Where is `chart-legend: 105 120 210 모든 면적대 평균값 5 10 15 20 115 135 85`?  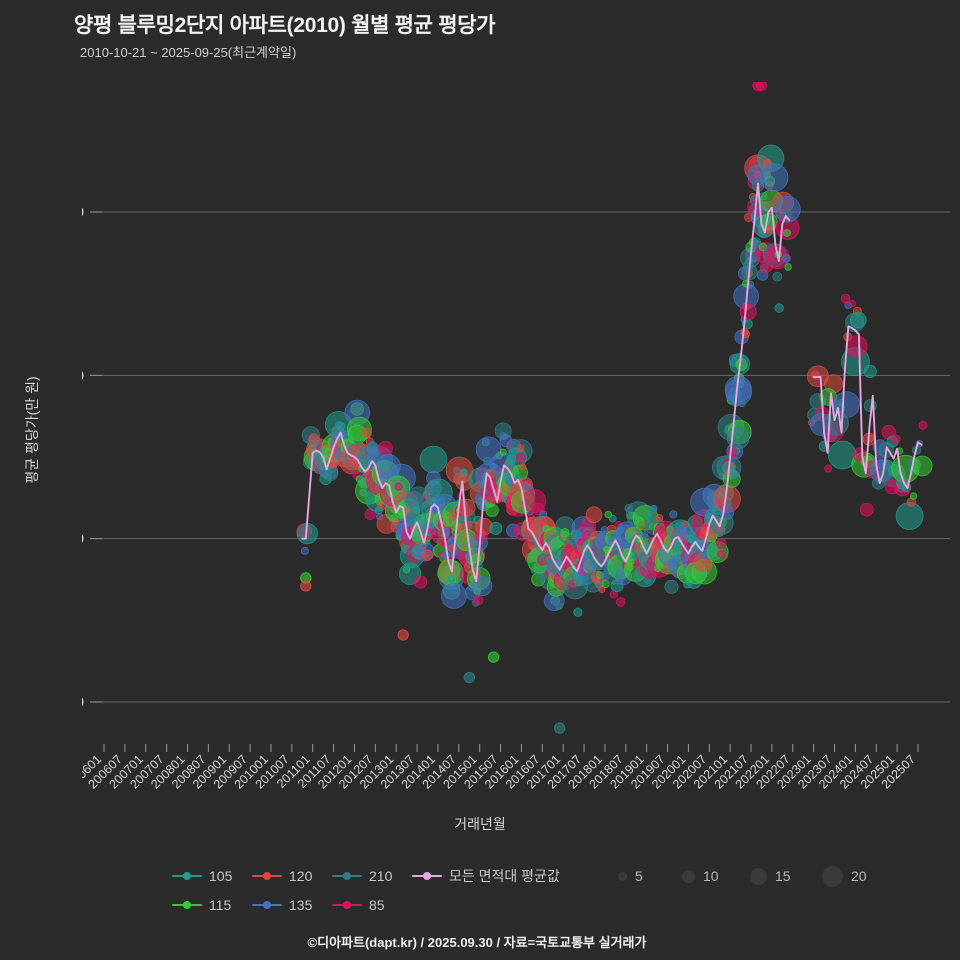
chart-legend: 105 120 210 모든 면적대 평균값 5 10 15 20 115 135 85 is located at coordinates (480, 893).